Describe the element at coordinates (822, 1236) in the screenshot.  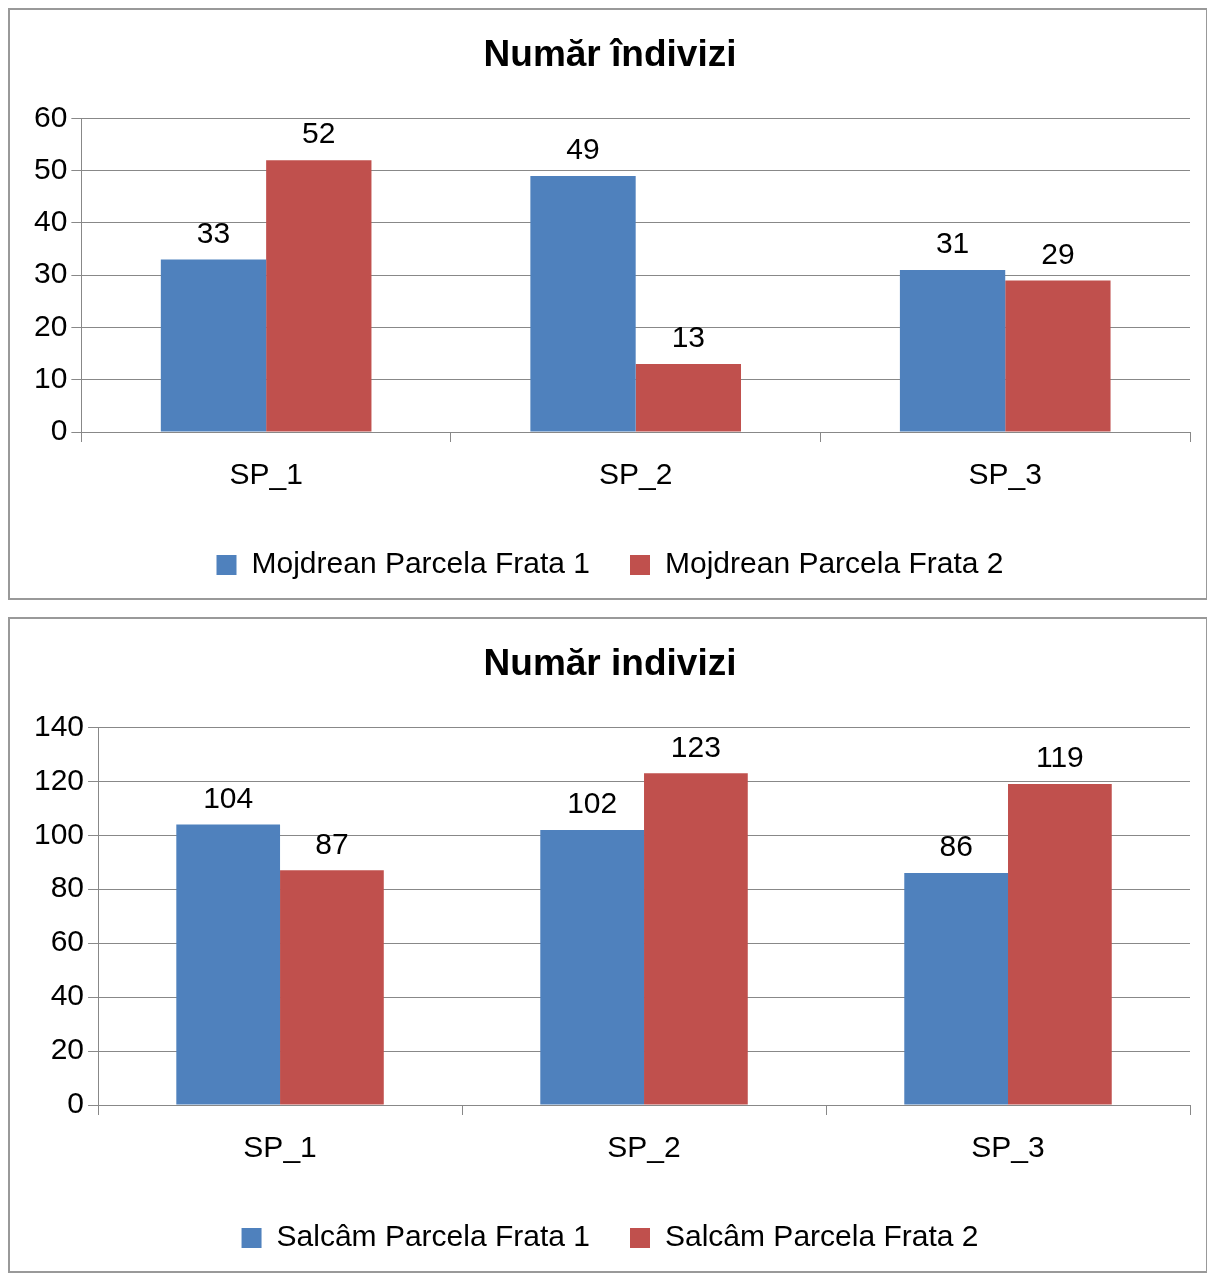
I see `legend-label: Salcâm Parcela Frata 2` at that location.